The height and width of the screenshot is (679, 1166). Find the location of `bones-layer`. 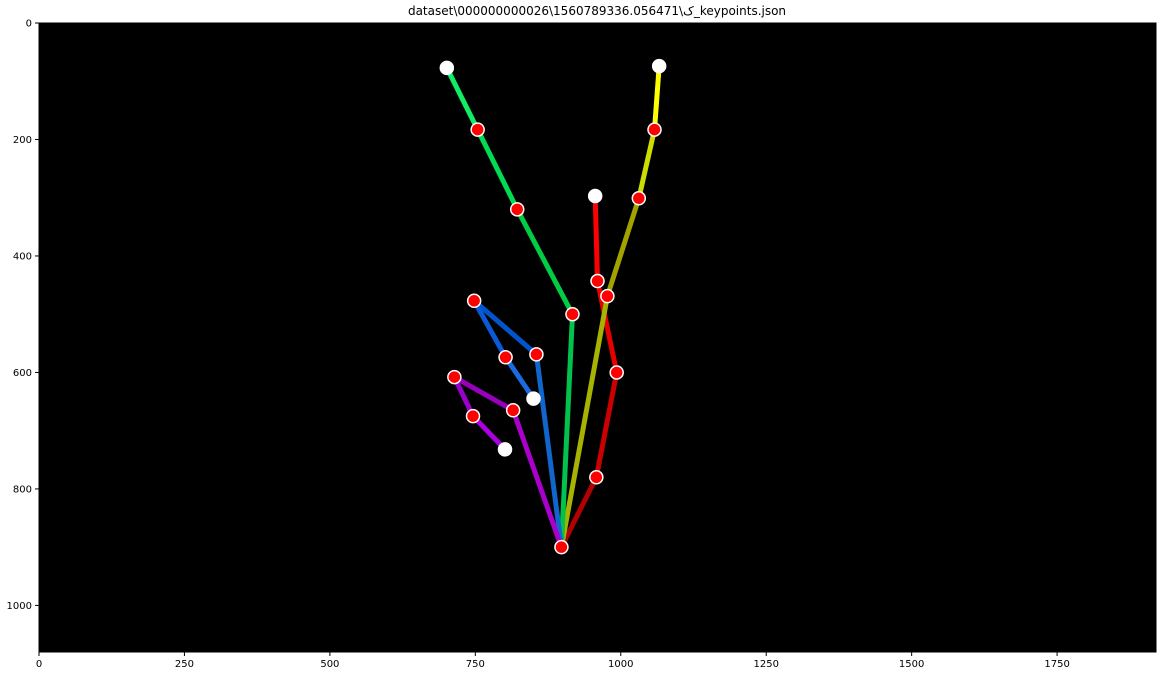

bones-layer is located at coordinates (553, 307).